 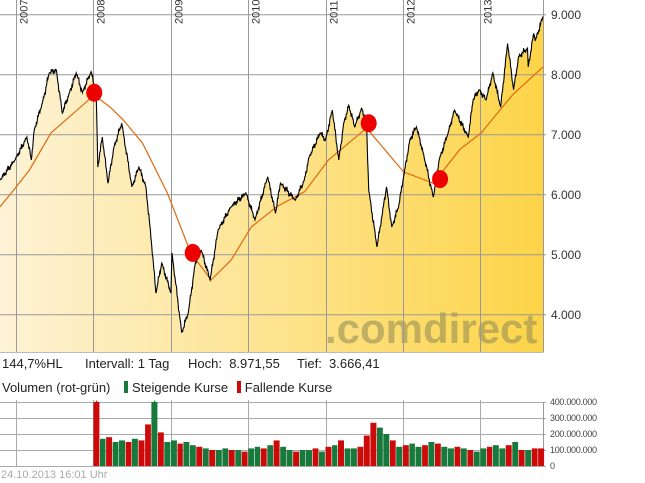 What do you see at coordinates (566, 165) in the screenshot?
I see `y-axis: 9.000 8.000 7.000 6.000 5.000 4.000` at bounding box center [566, 165].